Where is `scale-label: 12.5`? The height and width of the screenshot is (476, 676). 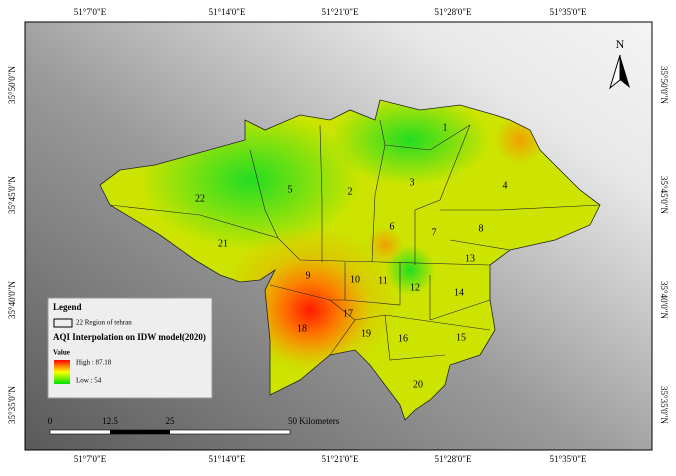 scale-label: 12.5 is located at coordinates (110, 421).